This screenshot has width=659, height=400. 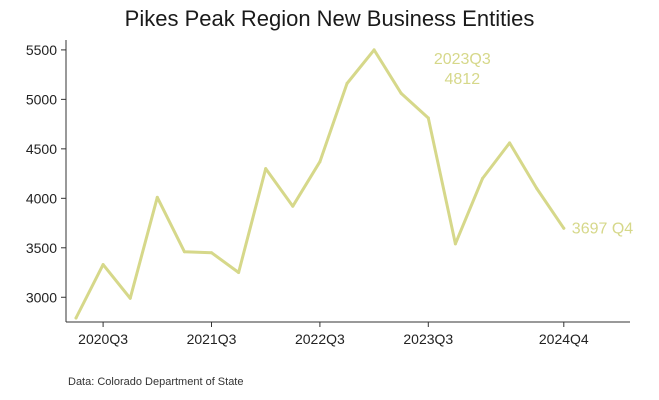 What do you see at coordinates (41, 198) in the screenshot?
I see `y-tick-label: 4000` at bounding box center [41, 198].